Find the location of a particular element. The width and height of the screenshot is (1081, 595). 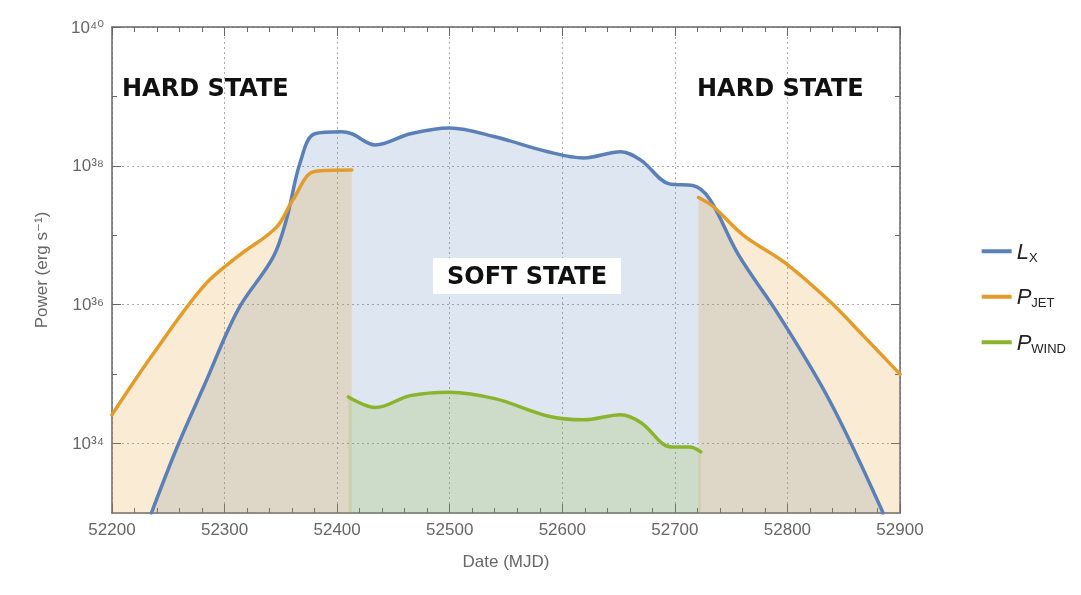

y-tick-label: 10³⁸ is located at coordinates (88, 166).